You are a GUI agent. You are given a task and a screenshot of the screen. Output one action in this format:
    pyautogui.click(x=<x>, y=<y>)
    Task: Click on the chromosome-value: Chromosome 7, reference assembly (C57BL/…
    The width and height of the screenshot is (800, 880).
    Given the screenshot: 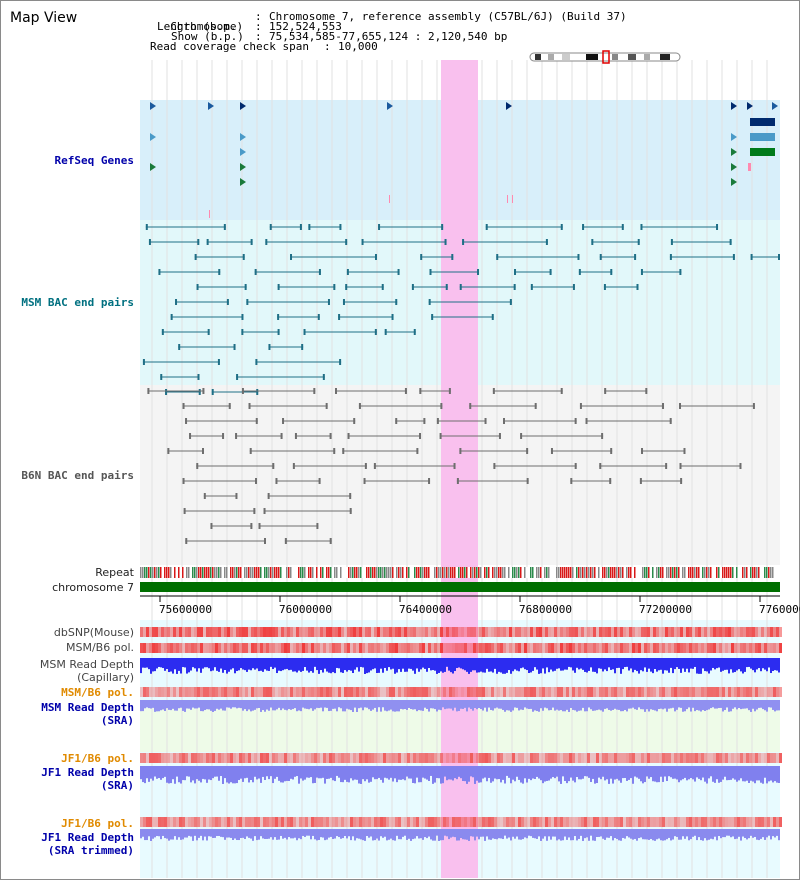 What is the action you would take?
    pyautogui.click(x=448, y=16)
    